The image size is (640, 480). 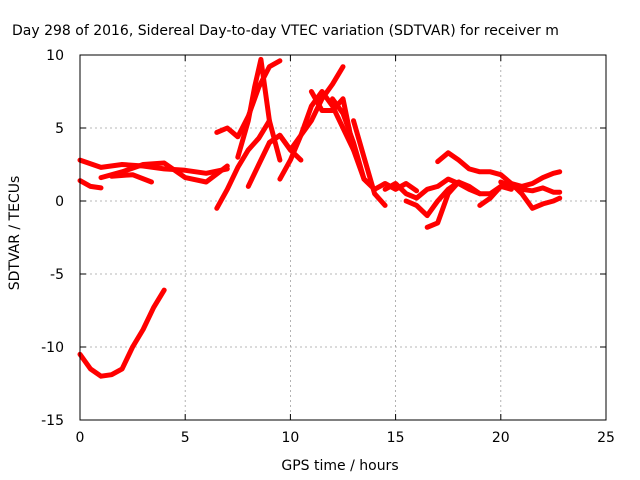 What do you see at coordinates (339, 466) in the screenshot?
I see `x-axis-label: GPS time / hours` at bounding box center [339, 466].